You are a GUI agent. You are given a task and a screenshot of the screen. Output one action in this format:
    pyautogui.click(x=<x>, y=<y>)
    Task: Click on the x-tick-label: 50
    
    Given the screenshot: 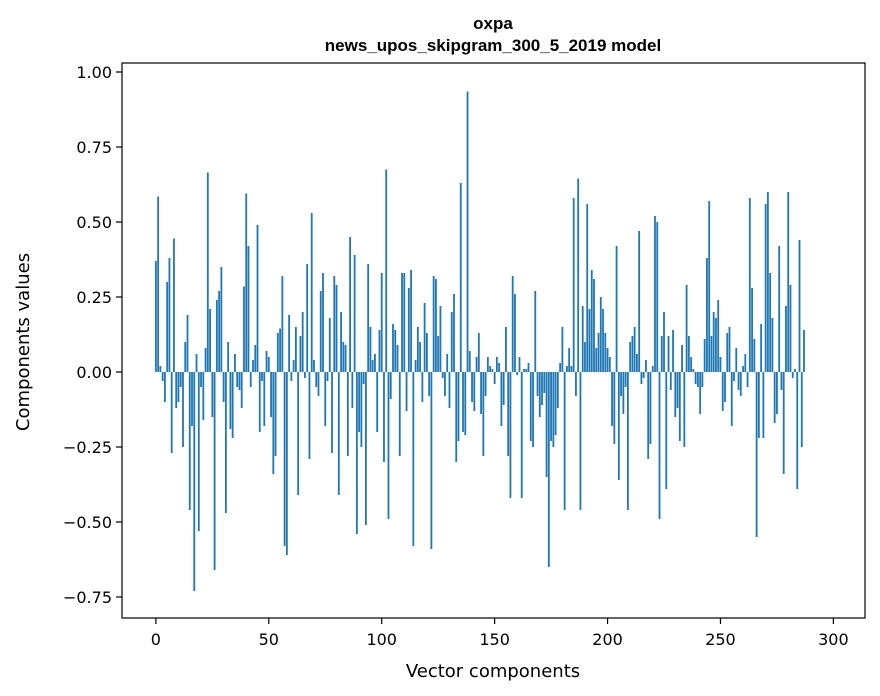 What is the action you would take?
    pyautogui.click(x=269, y=639)
    